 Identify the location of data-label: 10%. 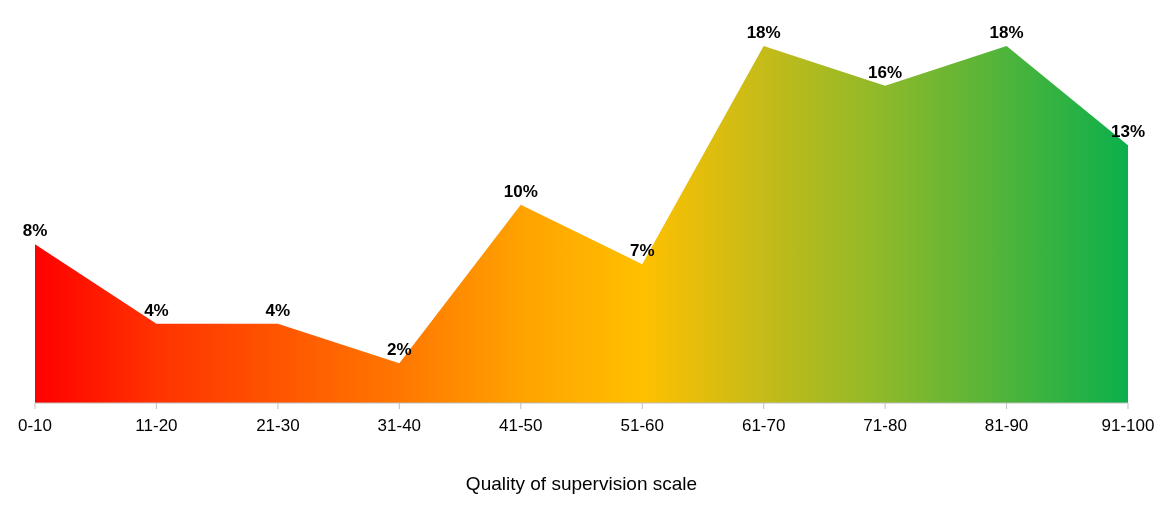
(520, 191).